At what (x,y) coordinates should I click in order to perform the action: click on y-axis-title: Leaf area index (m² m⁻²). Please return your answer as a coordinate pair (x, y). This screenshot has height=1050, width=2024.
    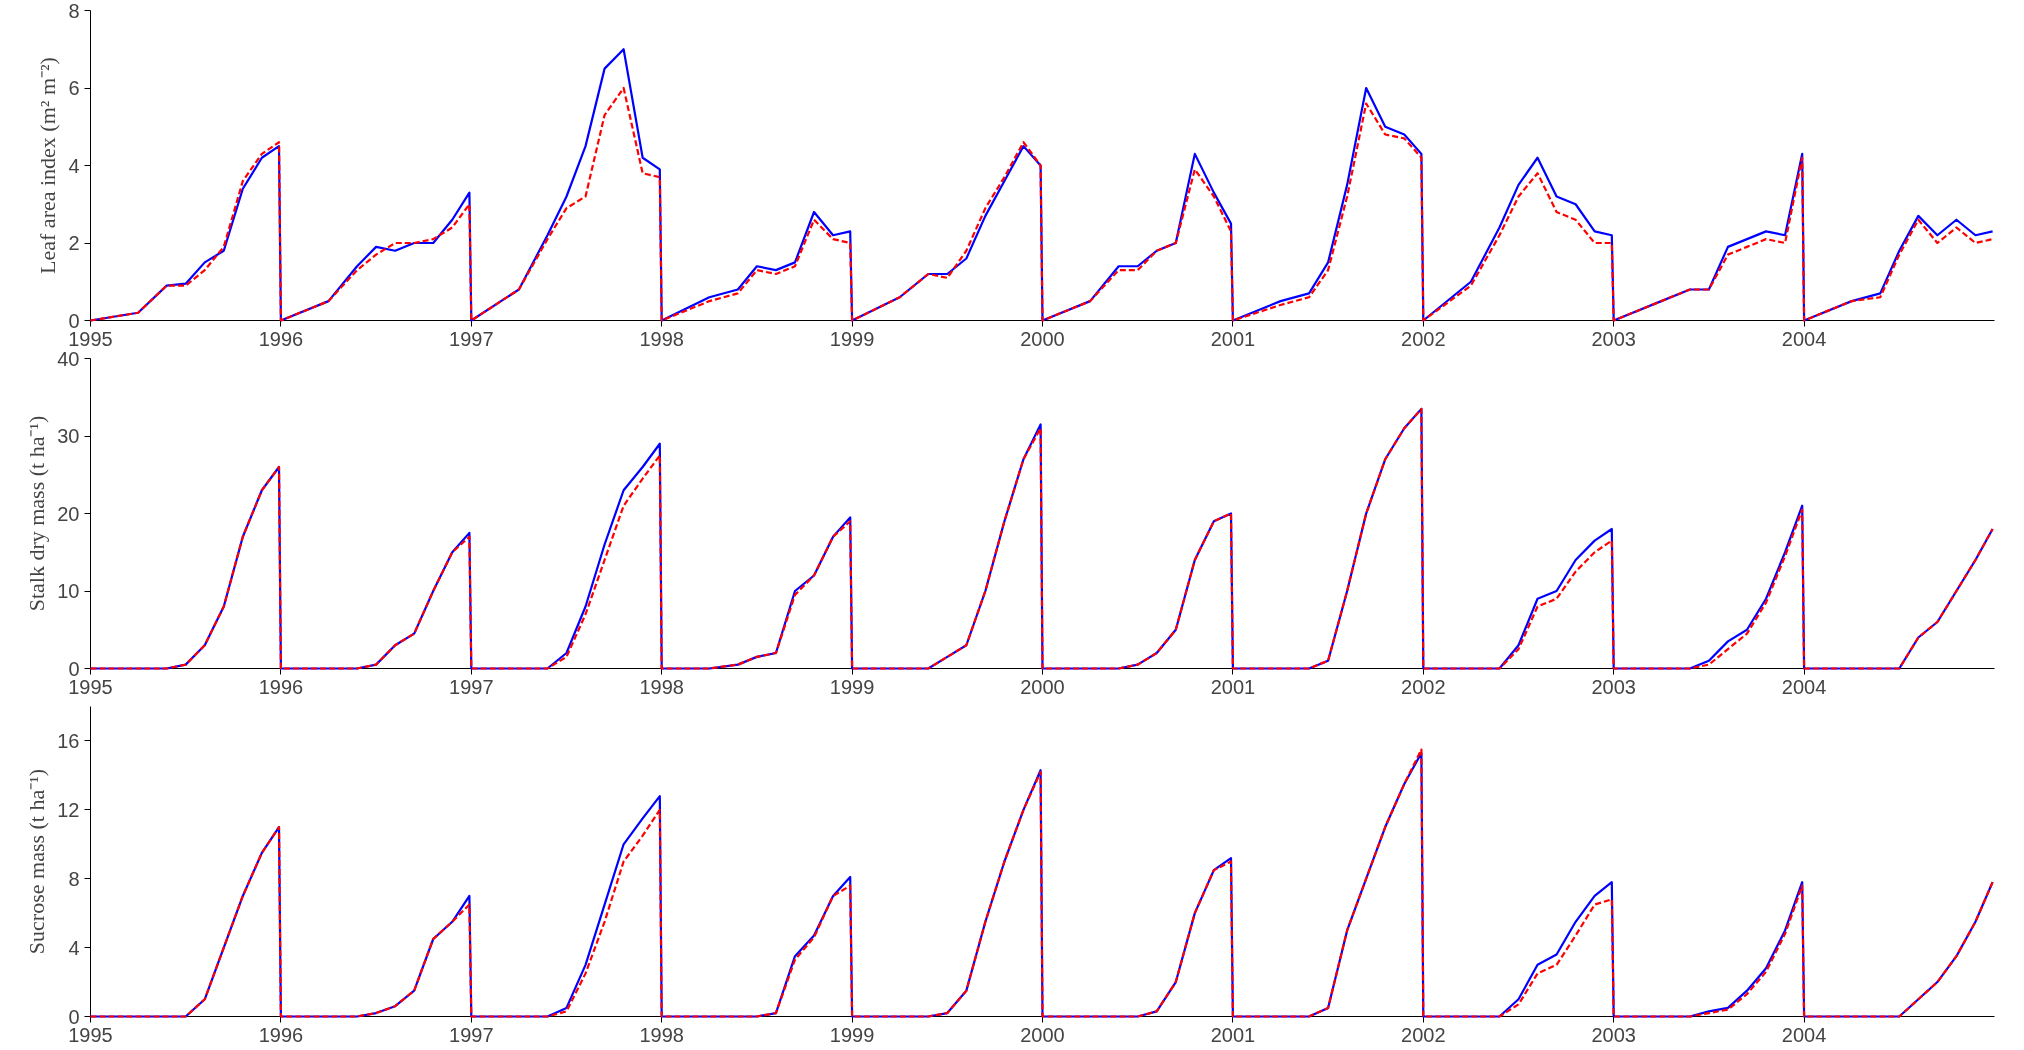
    Looking at the image, I should click on (48, 165).